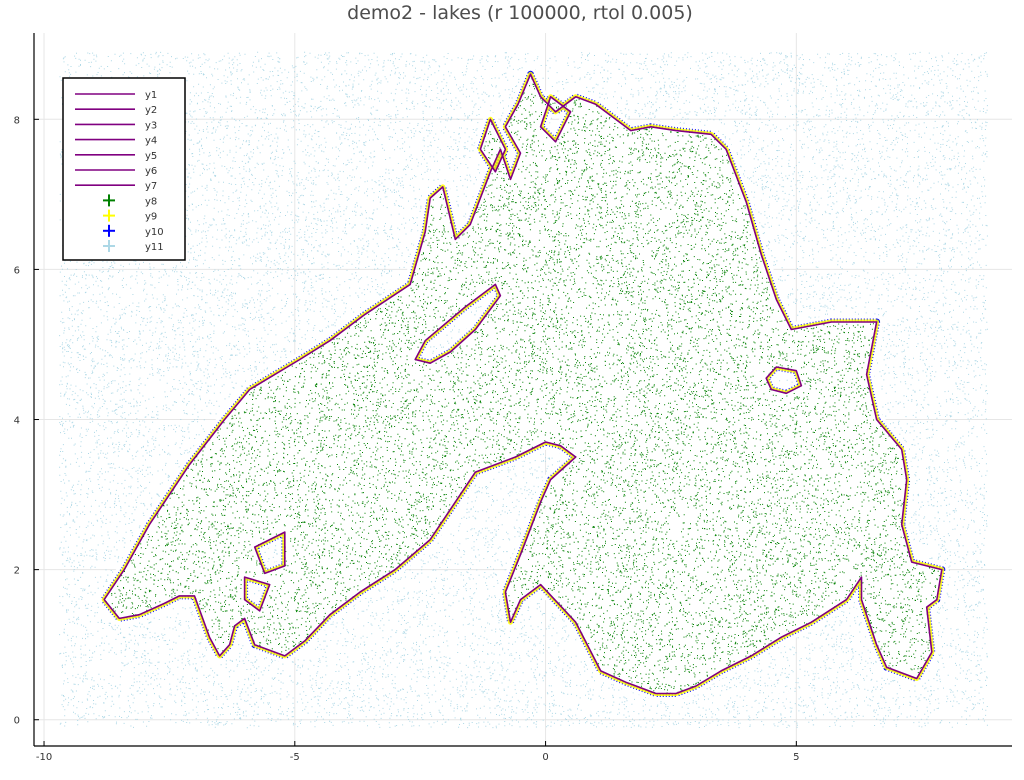 The height and width of the screenshot is (780, 1024). What do you see at coordinates (109, 200) in the screenshot?
I see `legend-swatch-y8` at bounding box center [109, 200].